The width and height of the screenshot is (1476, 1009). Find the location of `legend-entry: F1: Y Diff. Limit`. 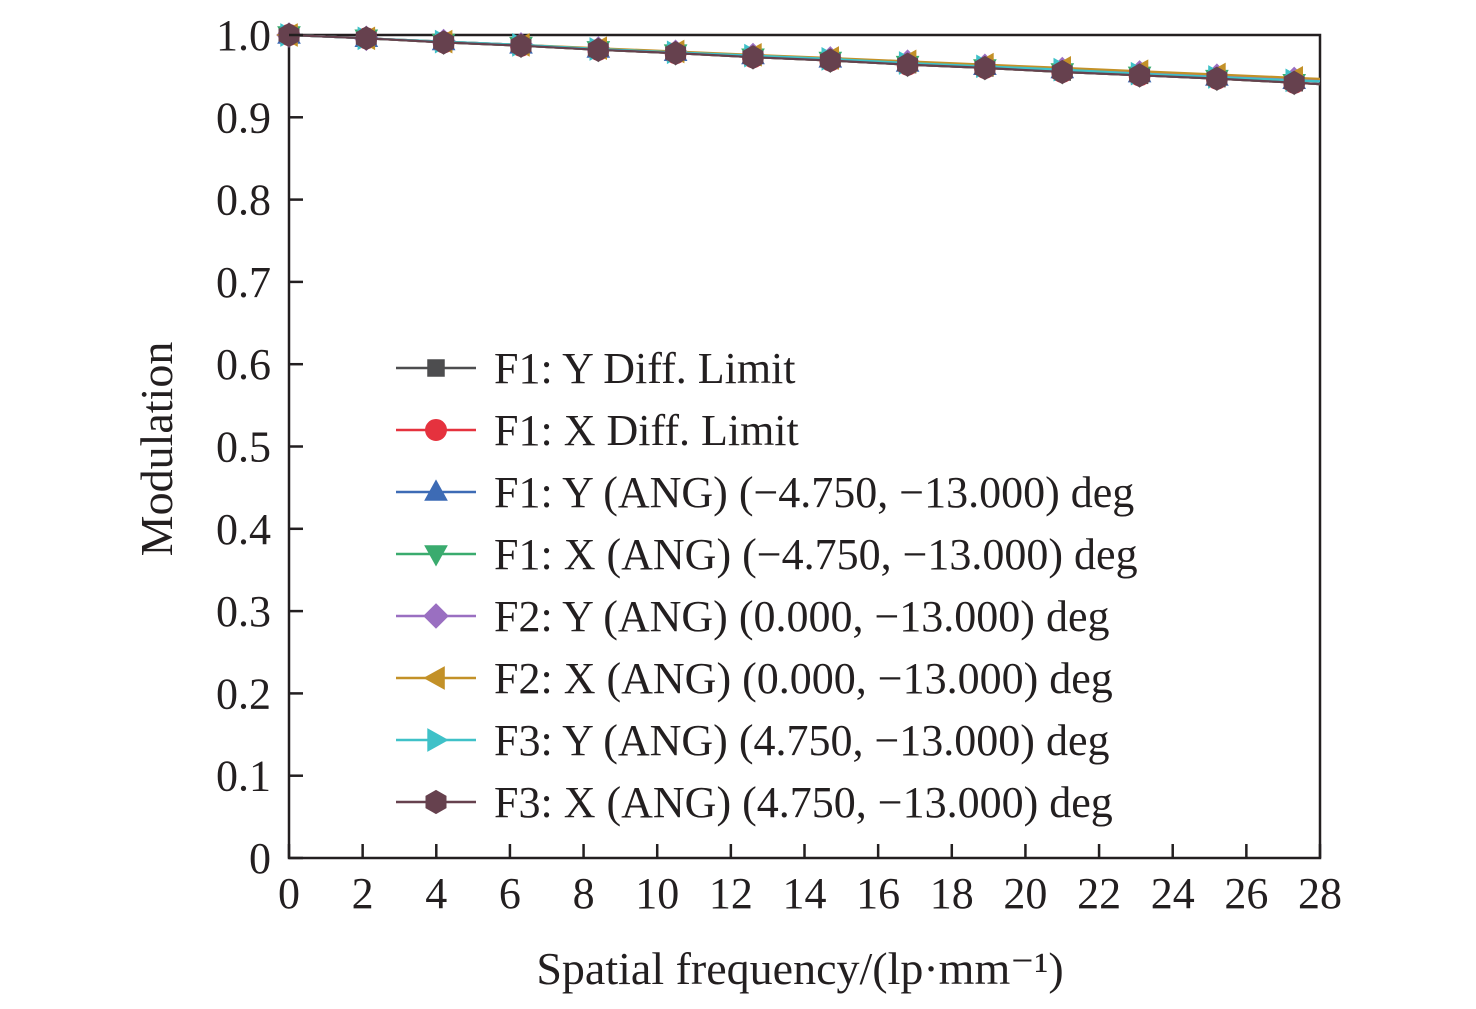

legend-entry: F1: Y Diff. Limit is located at coordinates (596, 368).